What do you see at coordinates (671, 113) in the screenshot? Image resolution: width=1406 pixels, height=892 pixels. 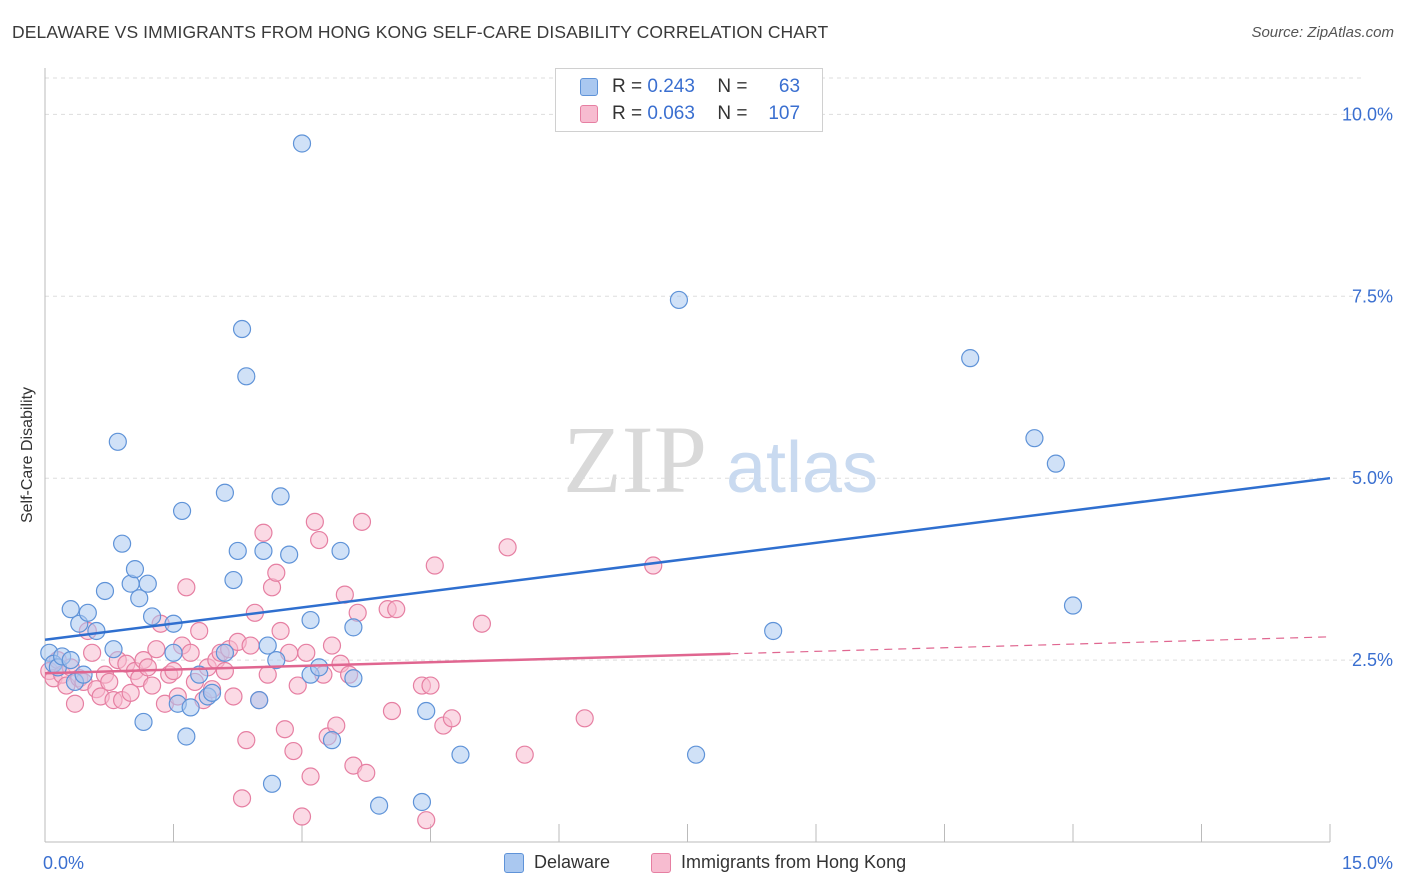 I see `legend-r-value: 0.063` at bounding box center [671, 113].